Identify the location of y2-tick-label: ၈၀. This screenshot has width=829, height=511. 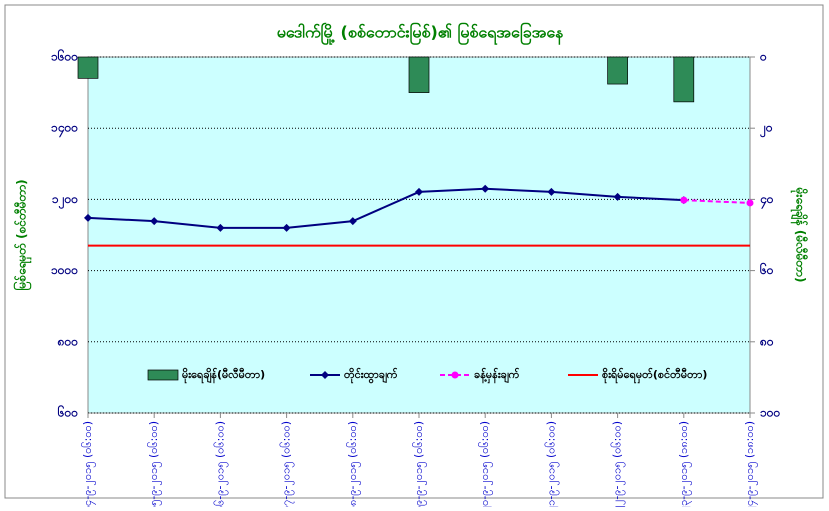
(766, 341).